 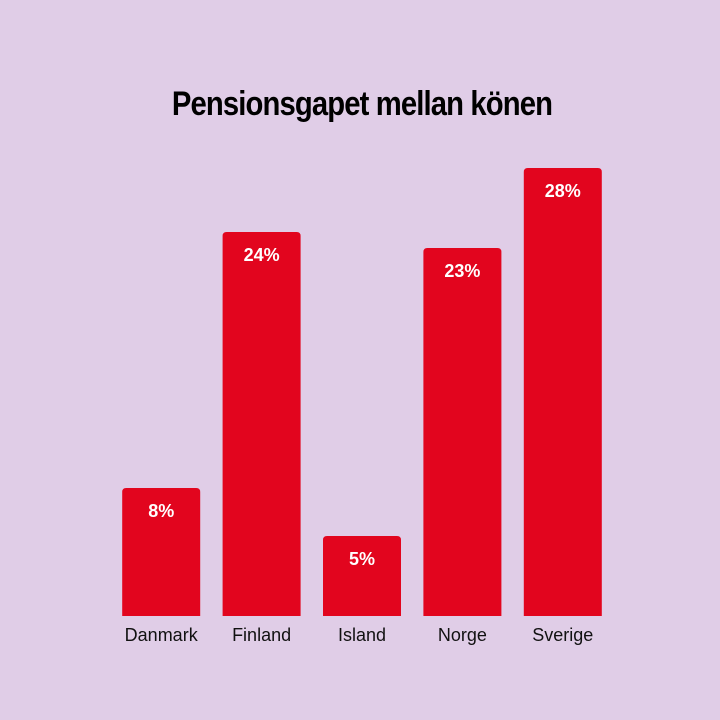 What do you see at coordinates (462, 271) in the screenshot?
I see `value-label: 23%` at bounding box center [462, 271].